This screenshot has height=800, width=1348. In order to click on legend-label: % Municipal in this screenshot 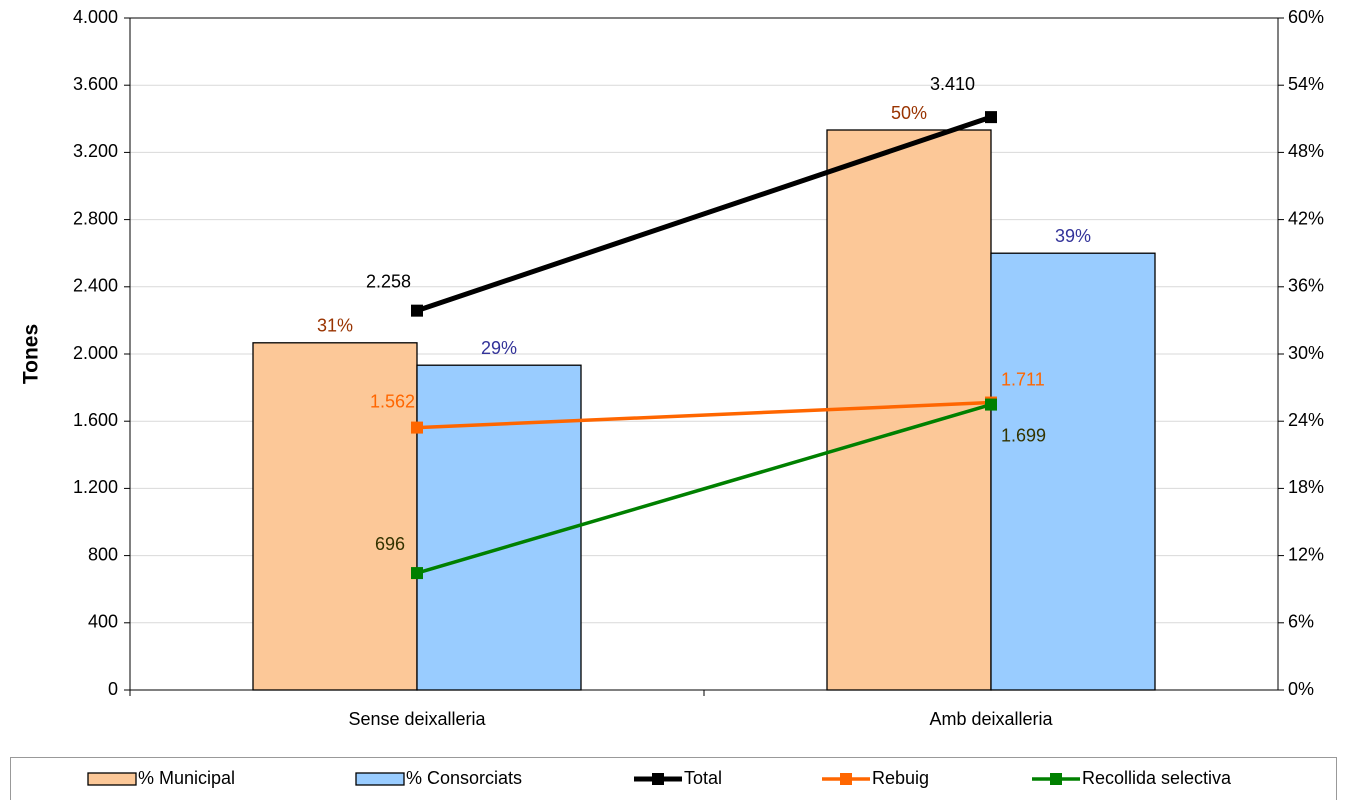, I will do `click(186, 778)`.